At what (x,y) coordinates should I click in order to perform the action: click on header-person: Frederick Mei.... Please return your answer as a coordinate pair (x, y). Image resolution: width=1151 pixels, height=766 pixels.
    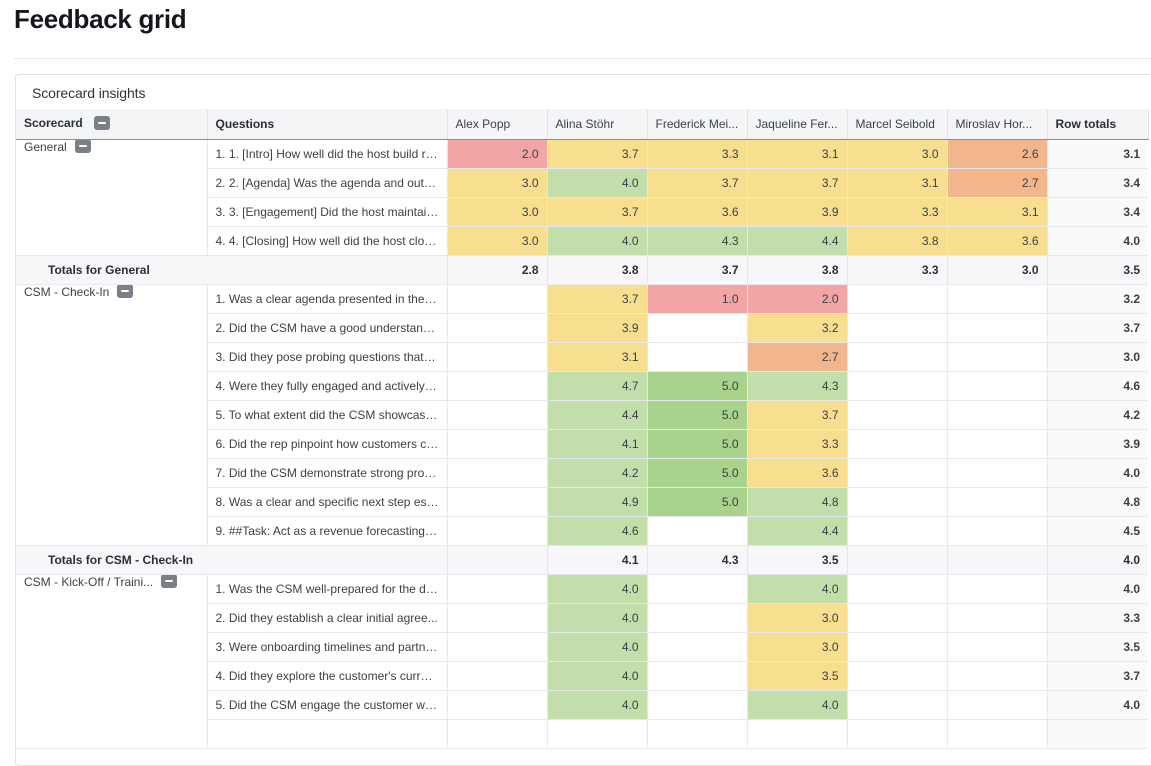
    Looking at the image, I should click on (697, 124).